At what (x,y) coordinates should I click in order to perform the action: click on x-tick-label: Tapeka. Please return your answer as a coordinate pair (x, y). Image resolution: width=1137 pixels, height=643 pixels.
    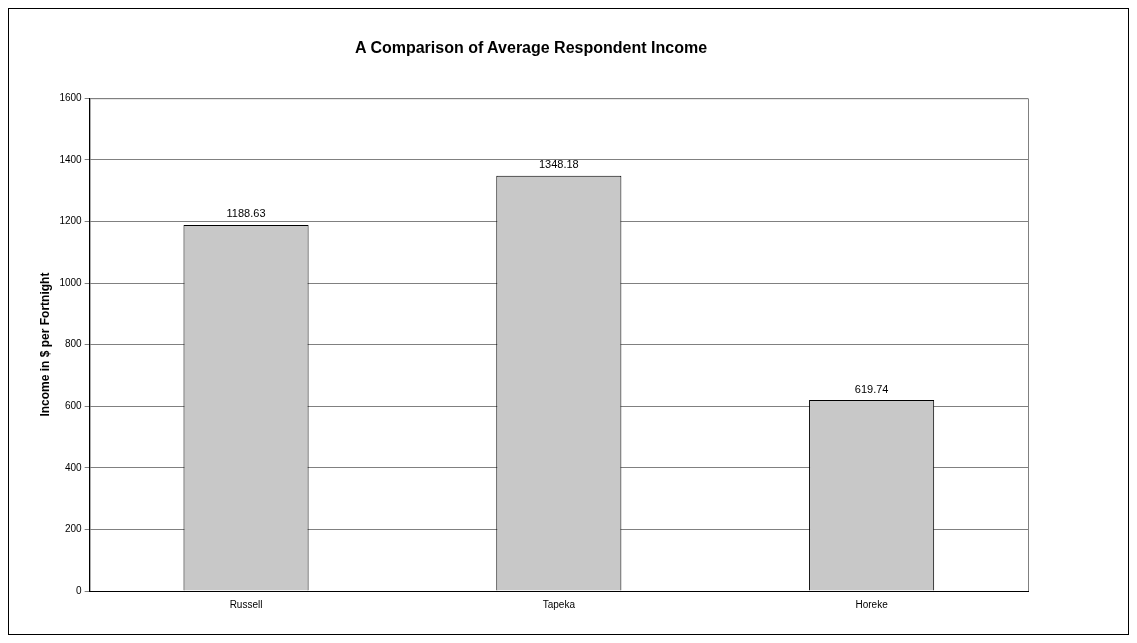
    Looking at the image, I should click on (559, 604).